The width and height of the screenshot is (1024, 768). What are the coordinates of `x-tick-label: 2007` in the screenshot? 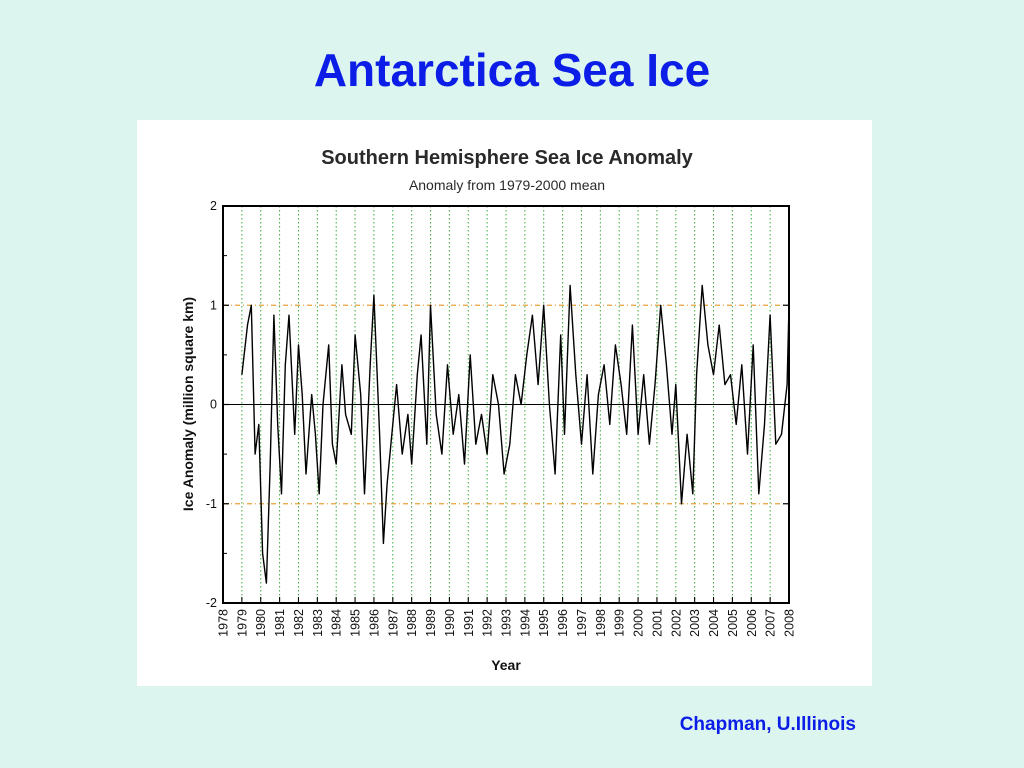 It's located at (771, 623).